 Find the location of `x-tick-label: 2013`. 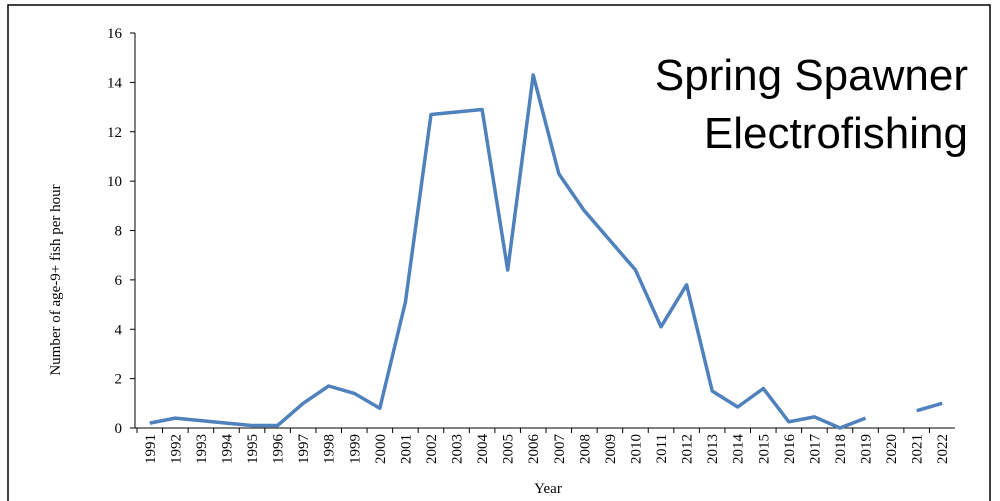

x-tick-label: 2013 is located at coordinates (713, 449).